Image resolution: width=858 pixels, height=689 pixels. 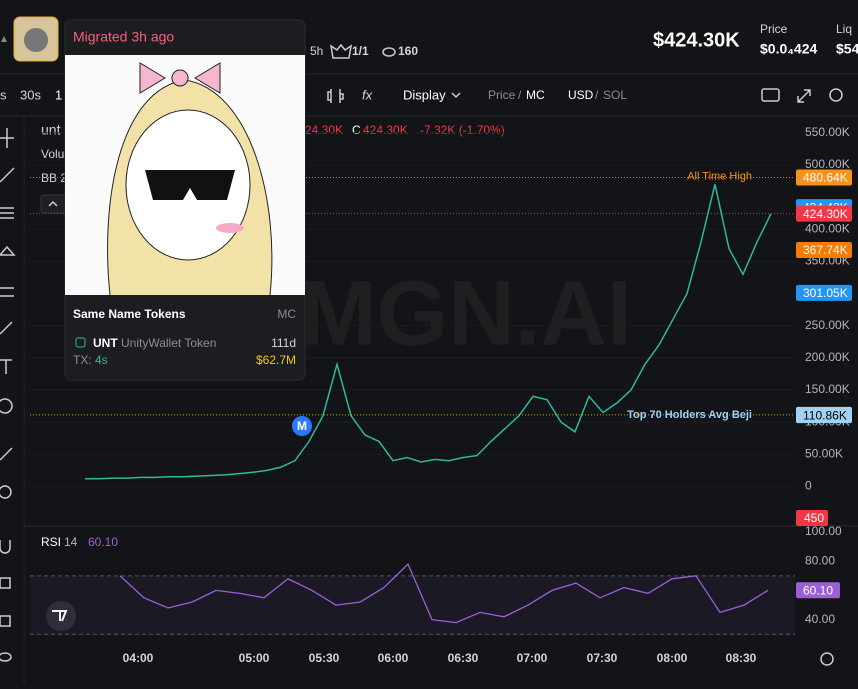 I want to click on text-tool, so click(x=6, y=366).